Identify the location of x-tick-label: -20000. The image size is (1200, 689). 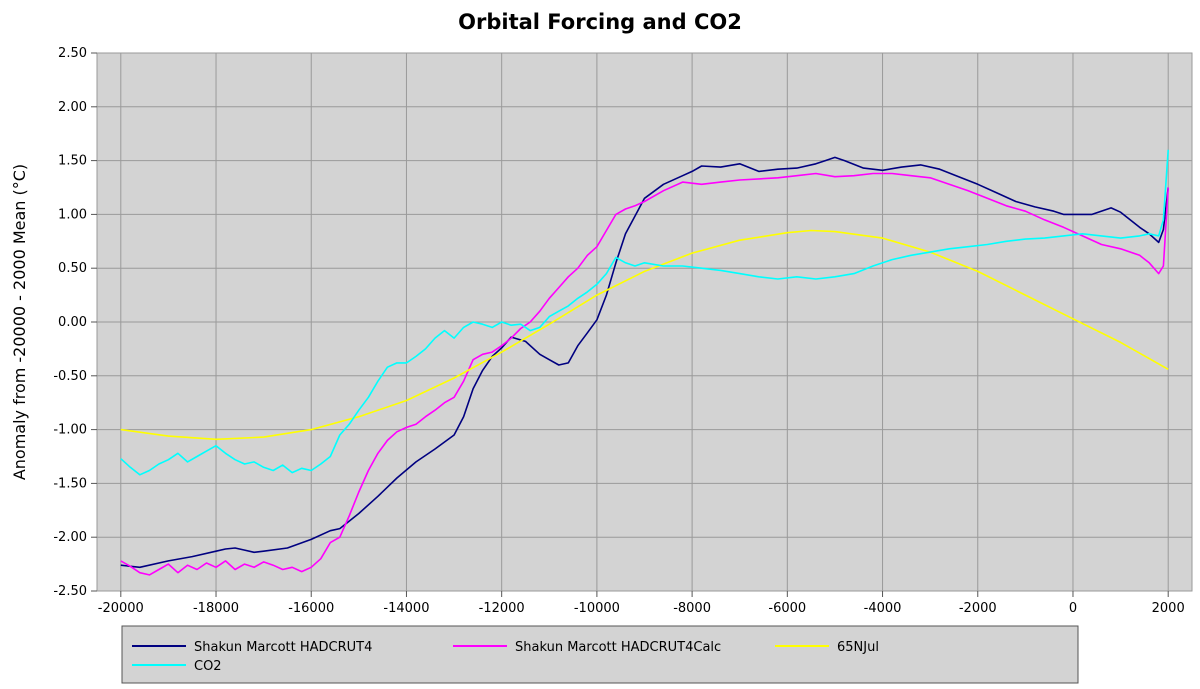
(121, 608).